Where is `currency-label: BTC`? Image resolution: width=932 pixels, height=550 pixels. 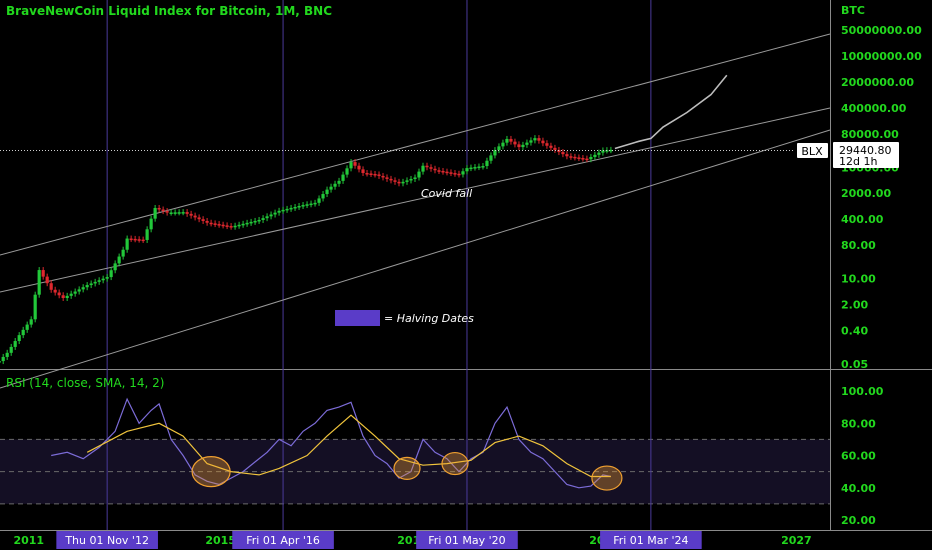
currency-label: BTC is located at coordinates (853, 10).